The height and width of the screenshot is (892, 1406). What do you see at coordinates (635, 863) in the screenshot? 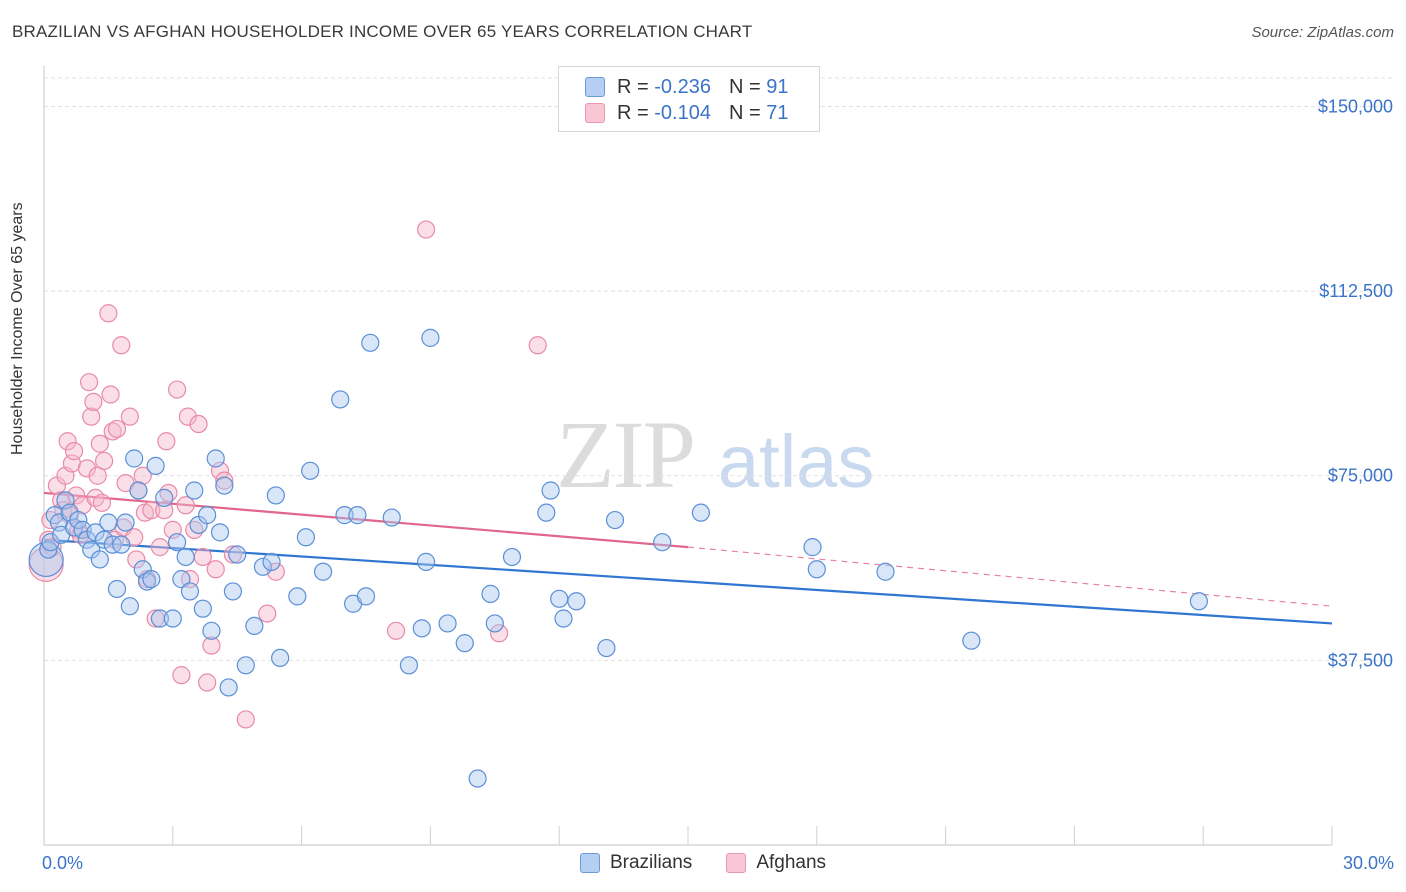
I see `legend-item-brazilians: Brazilians` at bounding box center [635, 863].